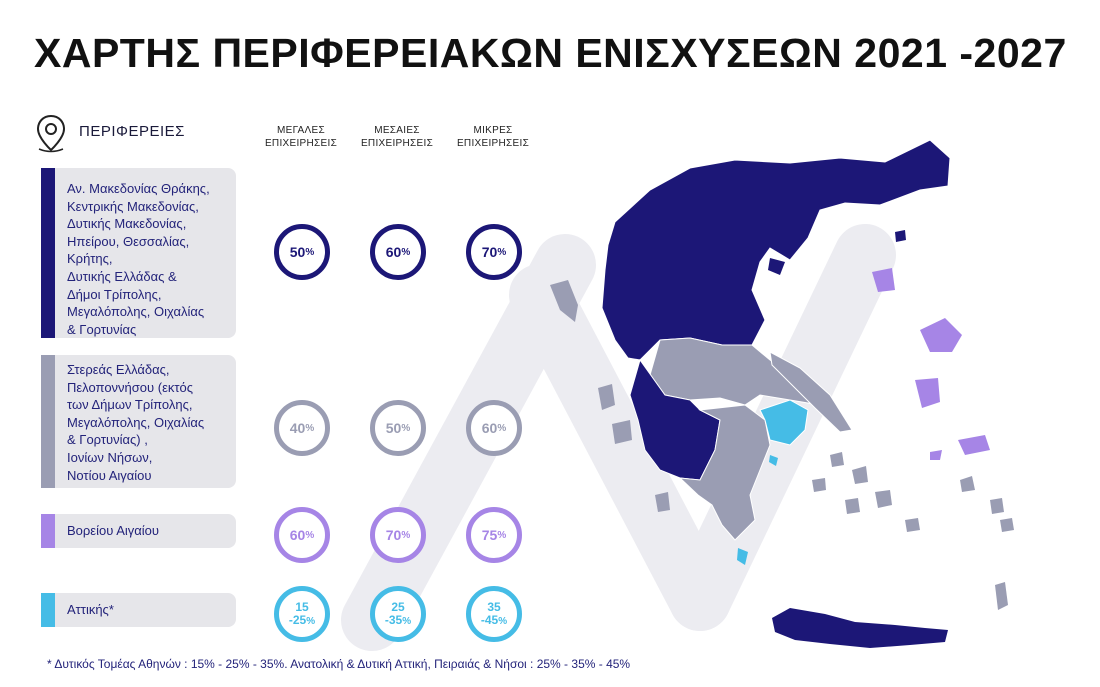  What do you see at coordinates (90, 609) in the screenshot?
I see `label-line: Αττικής*` at bounding box center [90, 609].